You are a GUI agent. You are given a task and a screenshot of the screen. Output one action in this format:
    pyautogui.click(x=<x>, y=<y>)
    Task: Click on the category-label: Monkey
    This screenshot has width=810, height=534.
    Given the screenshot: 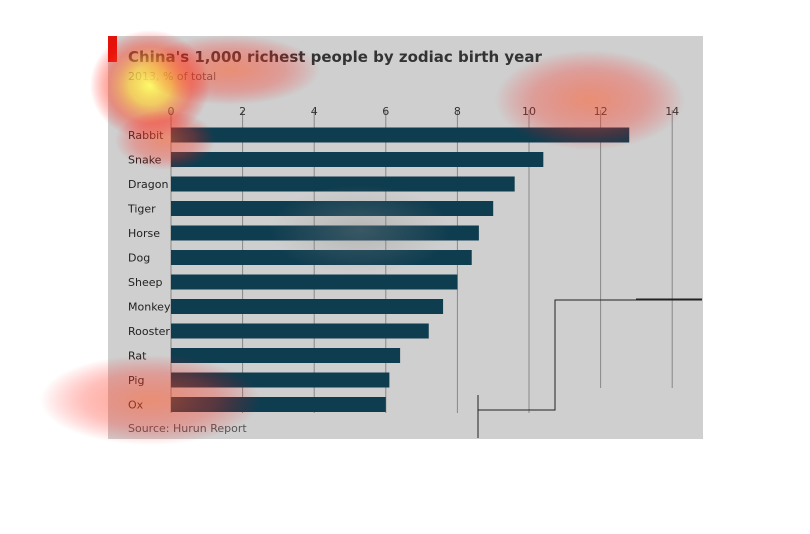 What is the action you would take?
    pyautogui.click(x=149, y=307)
    